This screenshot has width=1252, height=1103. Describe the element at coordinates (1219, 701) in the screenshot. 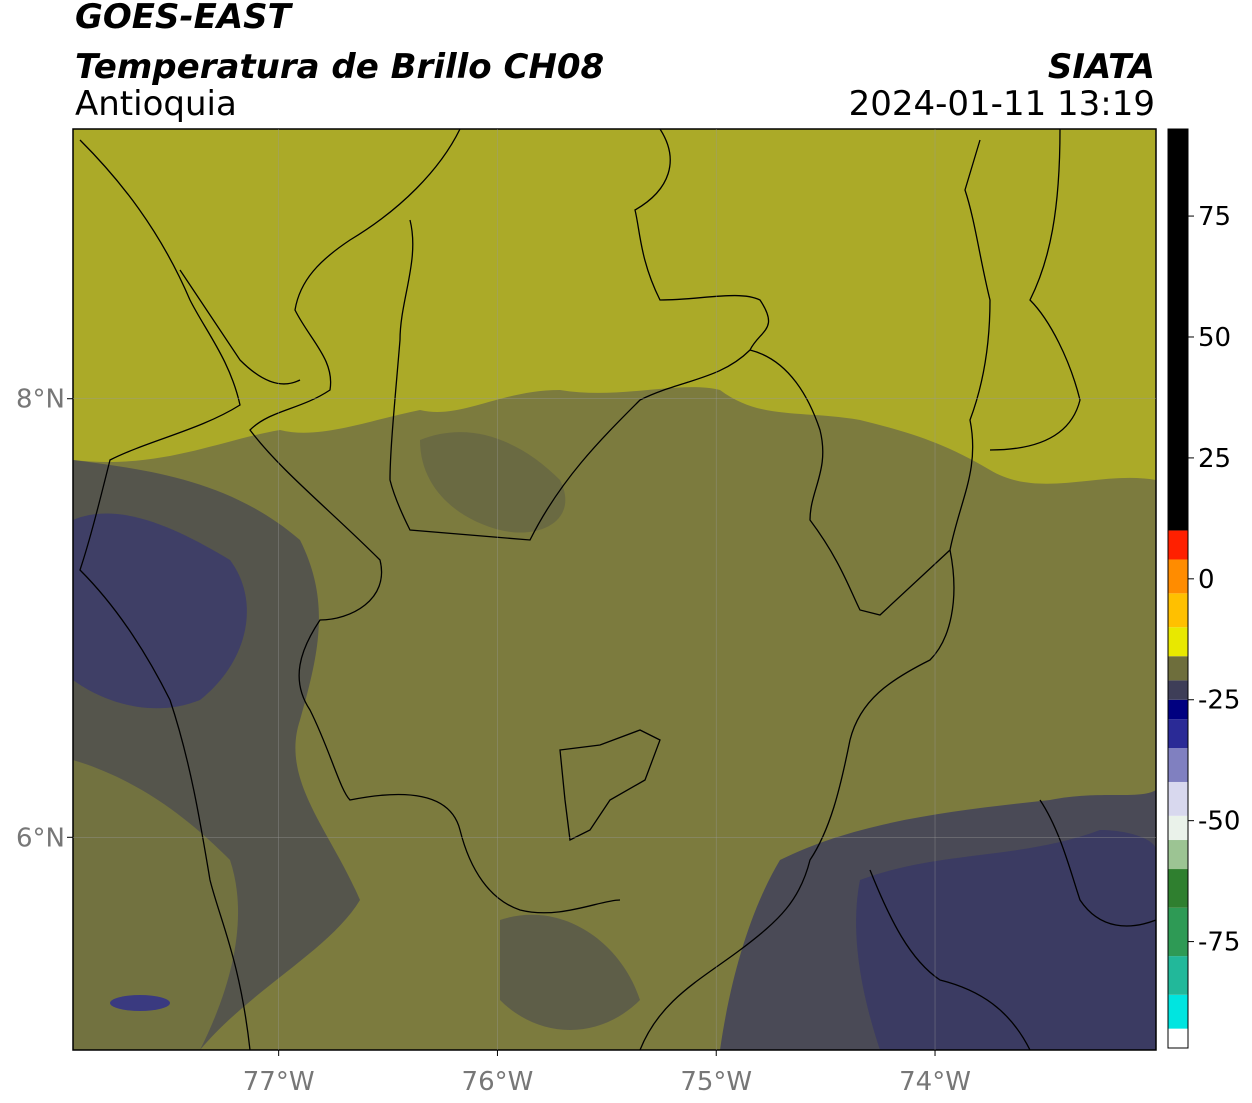

I see `colorbar-tick-label: -25` at that location.